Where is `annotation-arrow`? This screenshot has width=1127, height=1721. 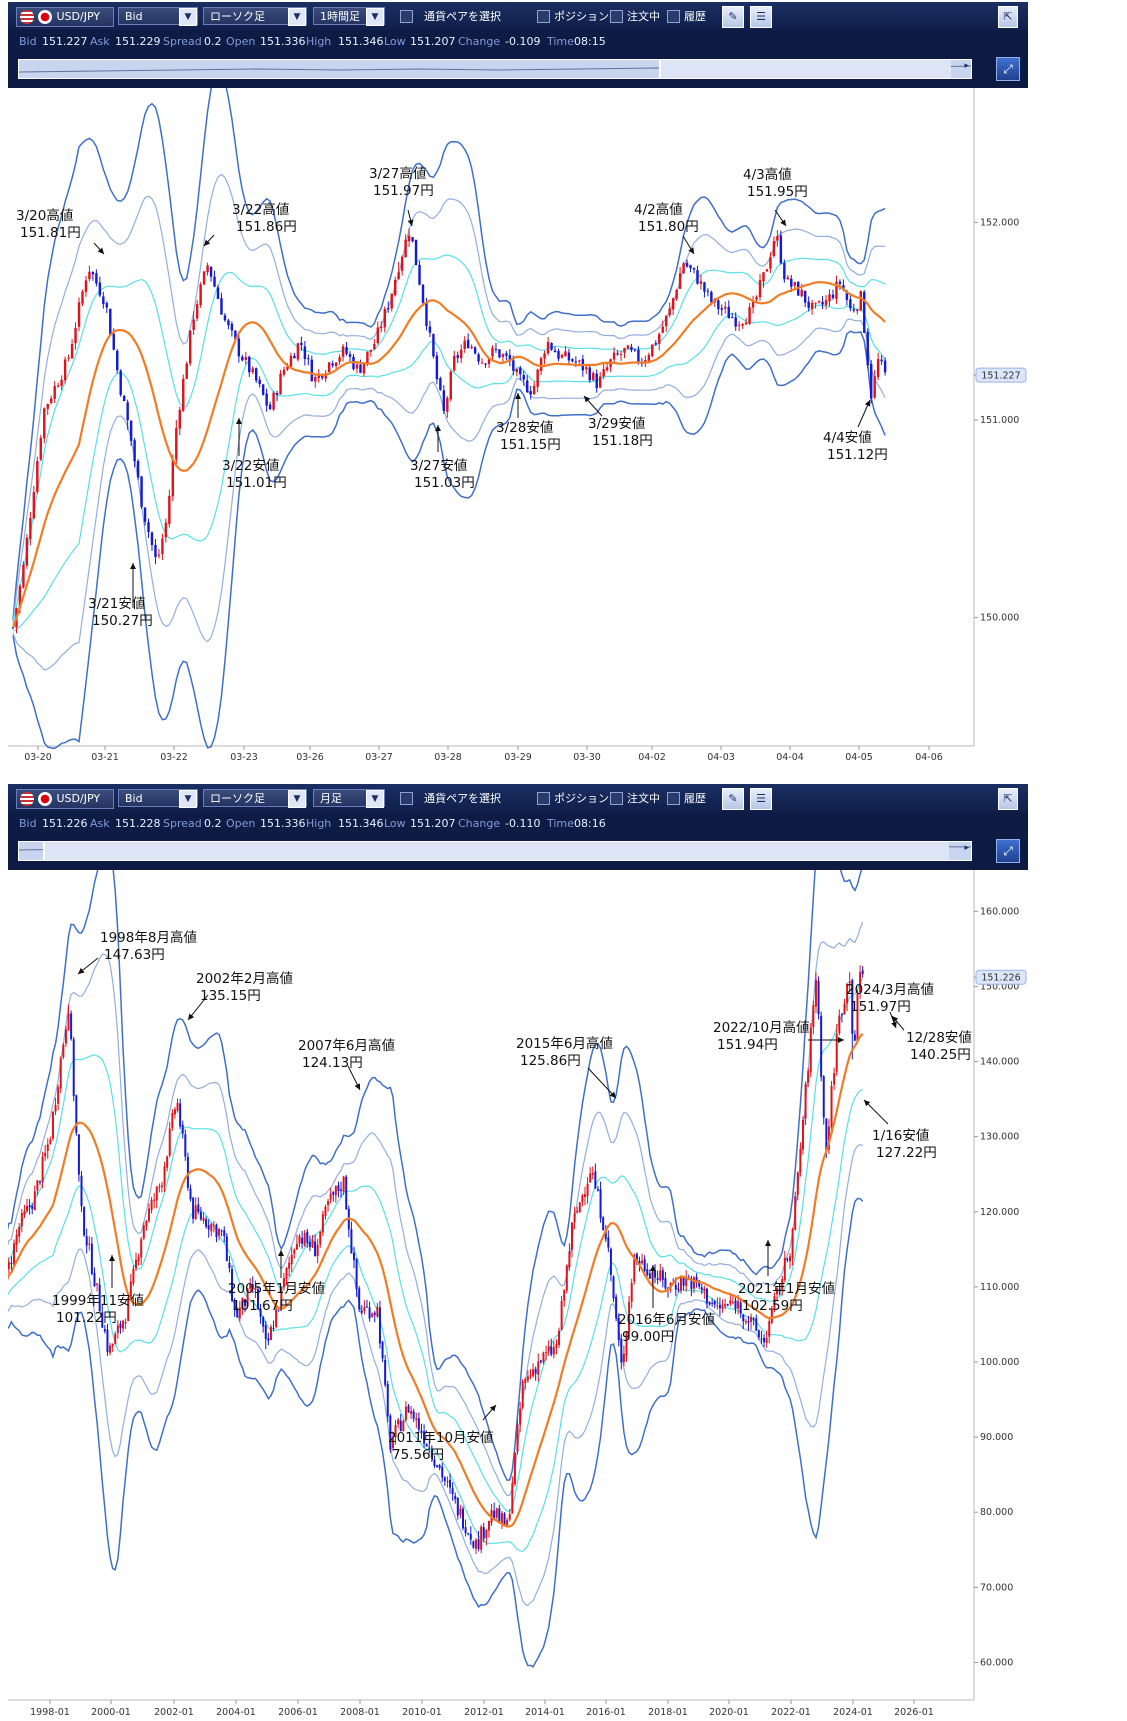 annotation-arrow is located at coordinates (99, 248).